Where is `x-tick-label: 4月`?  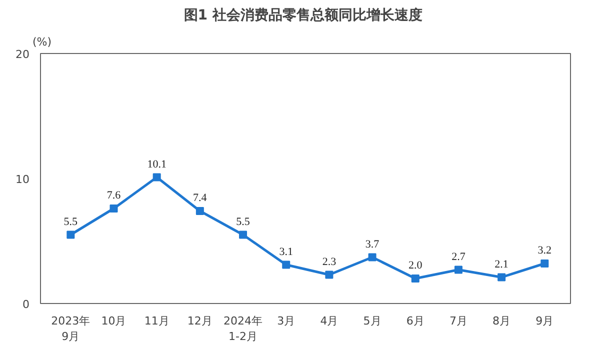 x-tick-label: 4月 is located at coordinates (329, 321).